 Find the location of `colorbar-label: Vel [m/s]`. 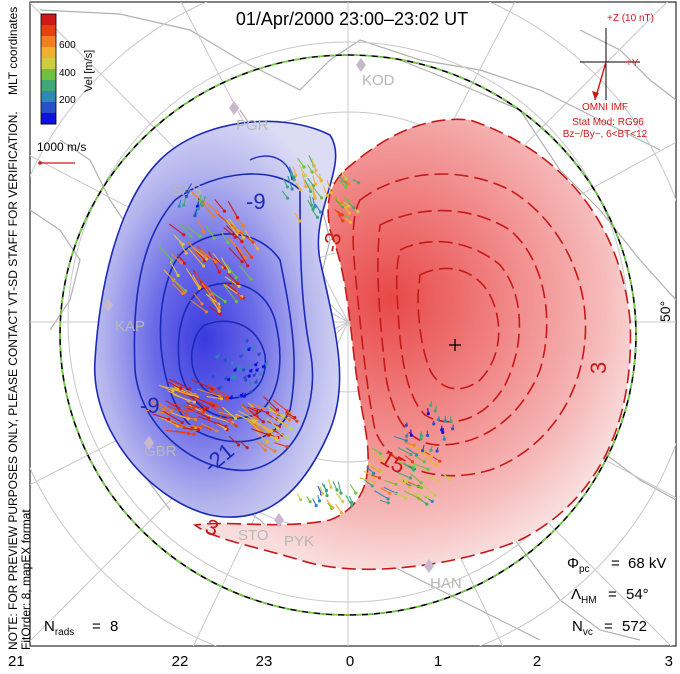

colorbar-label: Vel [m/s] is located at coordinates (89, 71).